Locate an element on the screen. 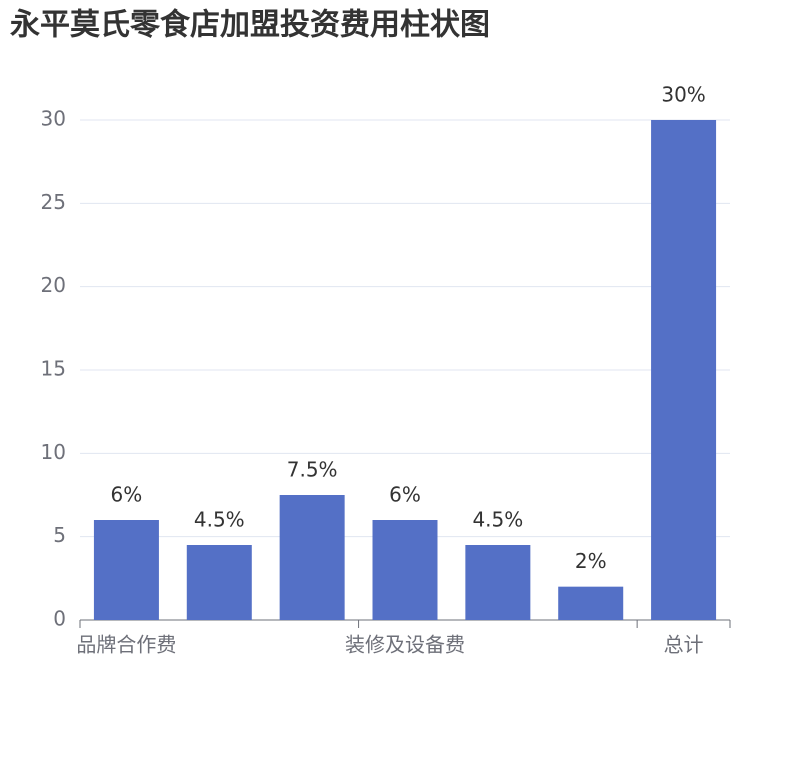  x-tick-label: 品牌合作费 is located at coordinates (126, 645).